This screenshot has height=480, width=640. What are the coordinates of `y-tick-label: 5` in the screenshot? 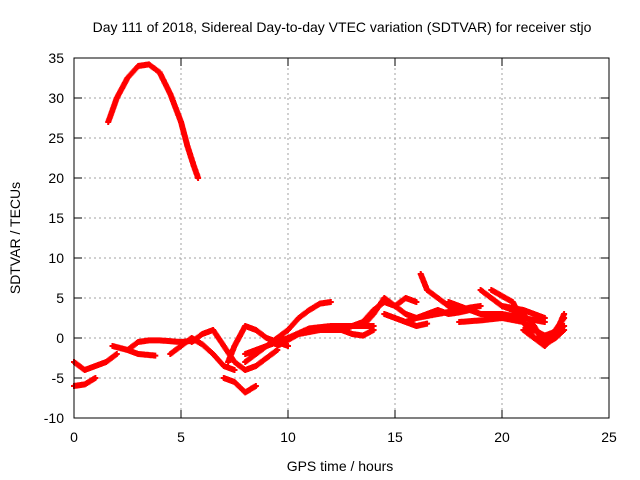 It's located at (60, 298).